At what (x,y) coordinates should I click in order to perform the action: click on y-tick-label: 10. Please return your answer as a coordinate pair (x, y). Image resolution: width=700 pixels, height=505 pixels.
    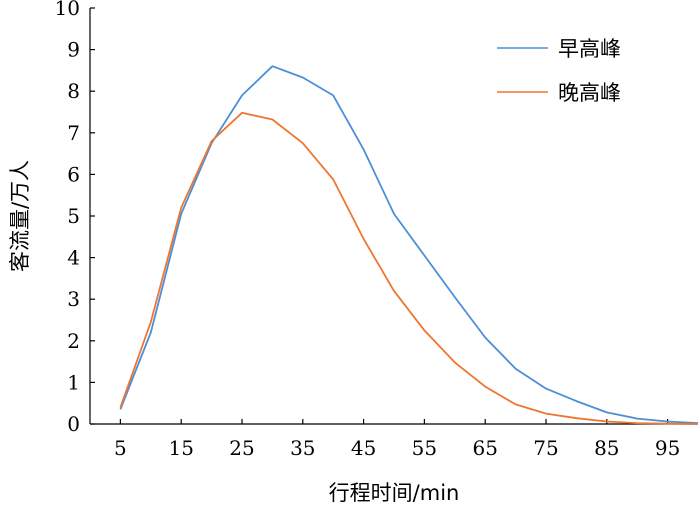
    Looking at the image, I should click on (67, 10).